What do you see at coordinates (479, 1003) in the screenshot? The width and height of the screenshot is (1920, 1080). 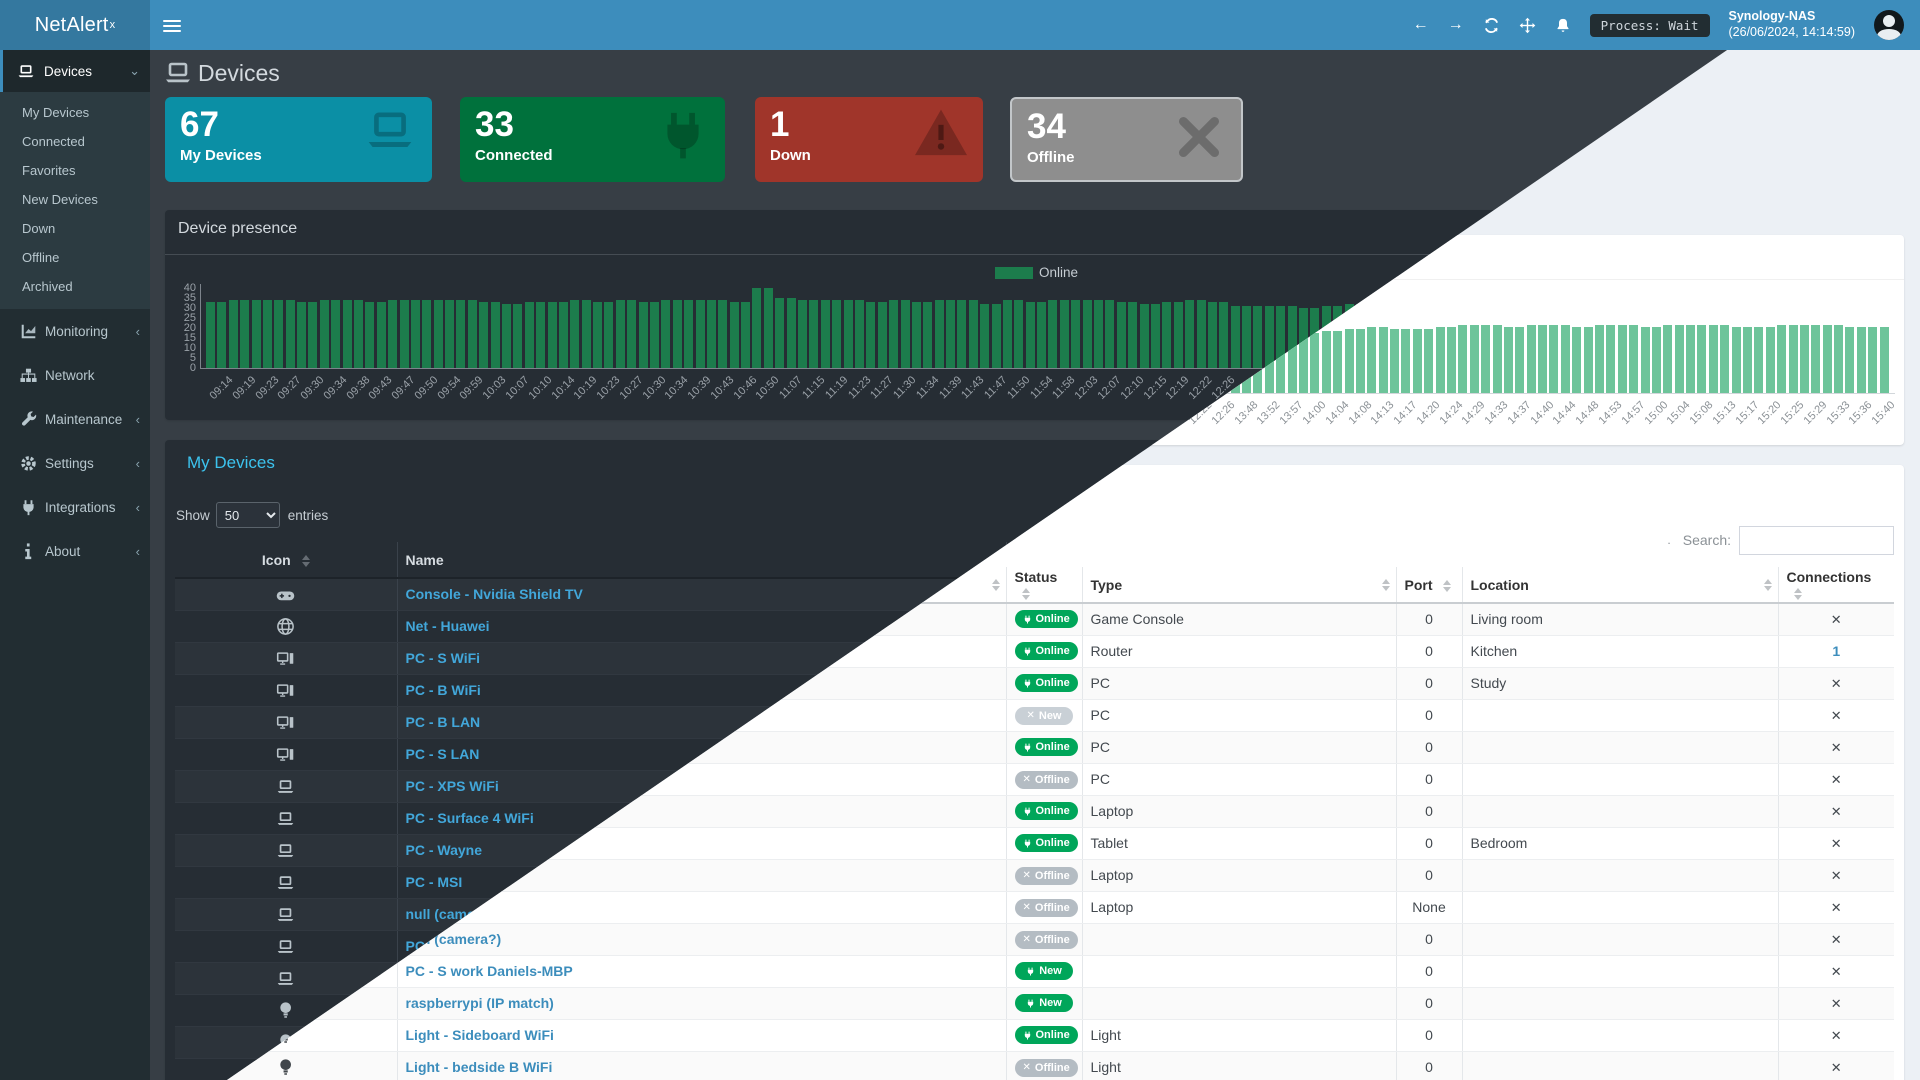 I see `device-name-link: raspberrypi (IP match)` at bounding box center [479, 1003].